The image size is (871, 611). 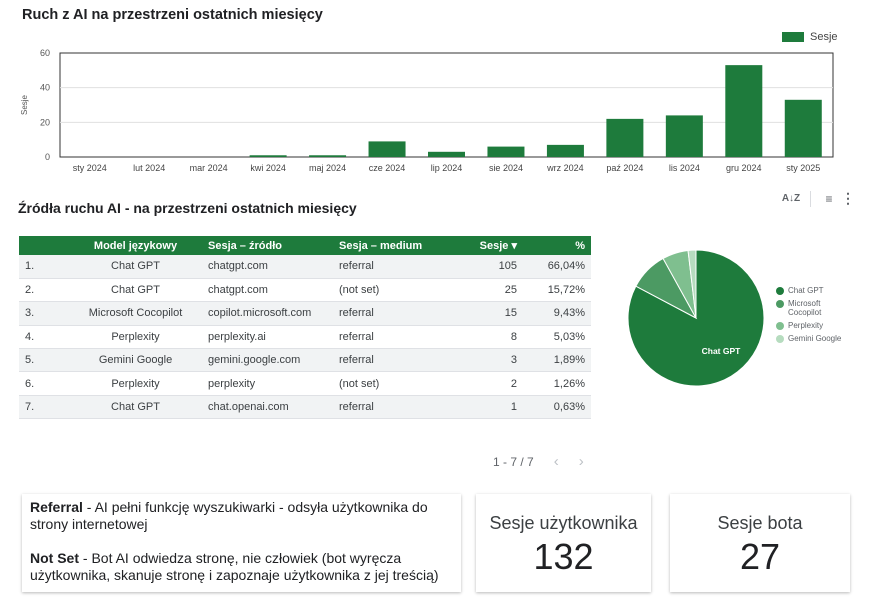 I want to click on x-tick-label: sty 2025, so click(x=803, y=168).